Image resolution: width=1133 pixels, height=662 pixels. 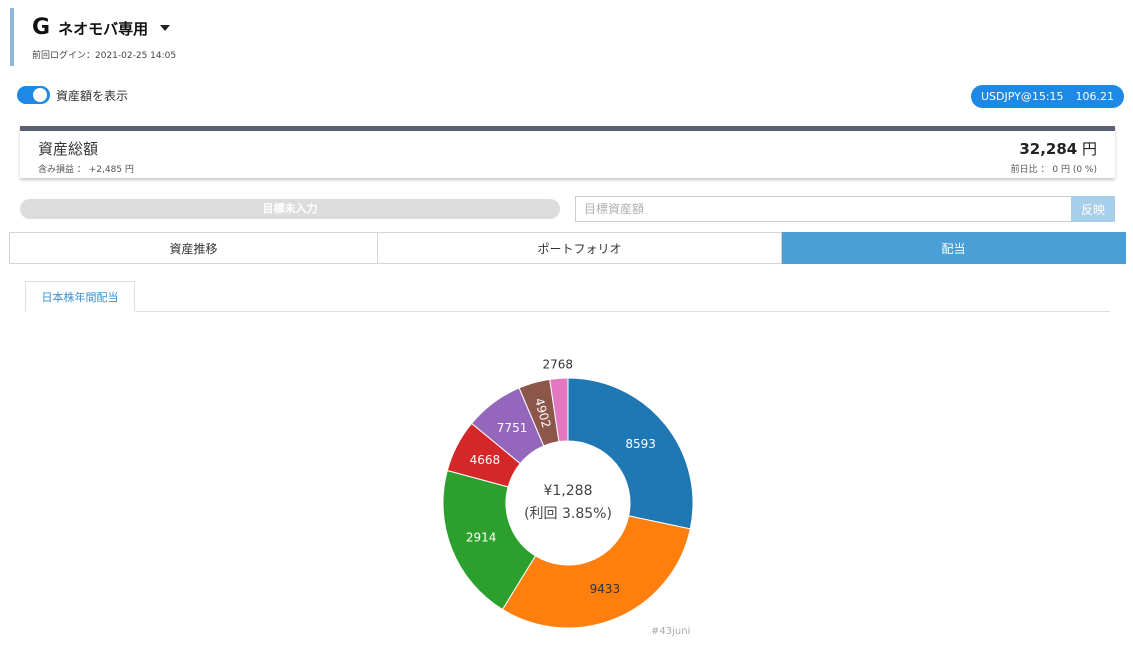 I want to click on annual-dividend-total: ¥1,288, so click(x=568, y=491).